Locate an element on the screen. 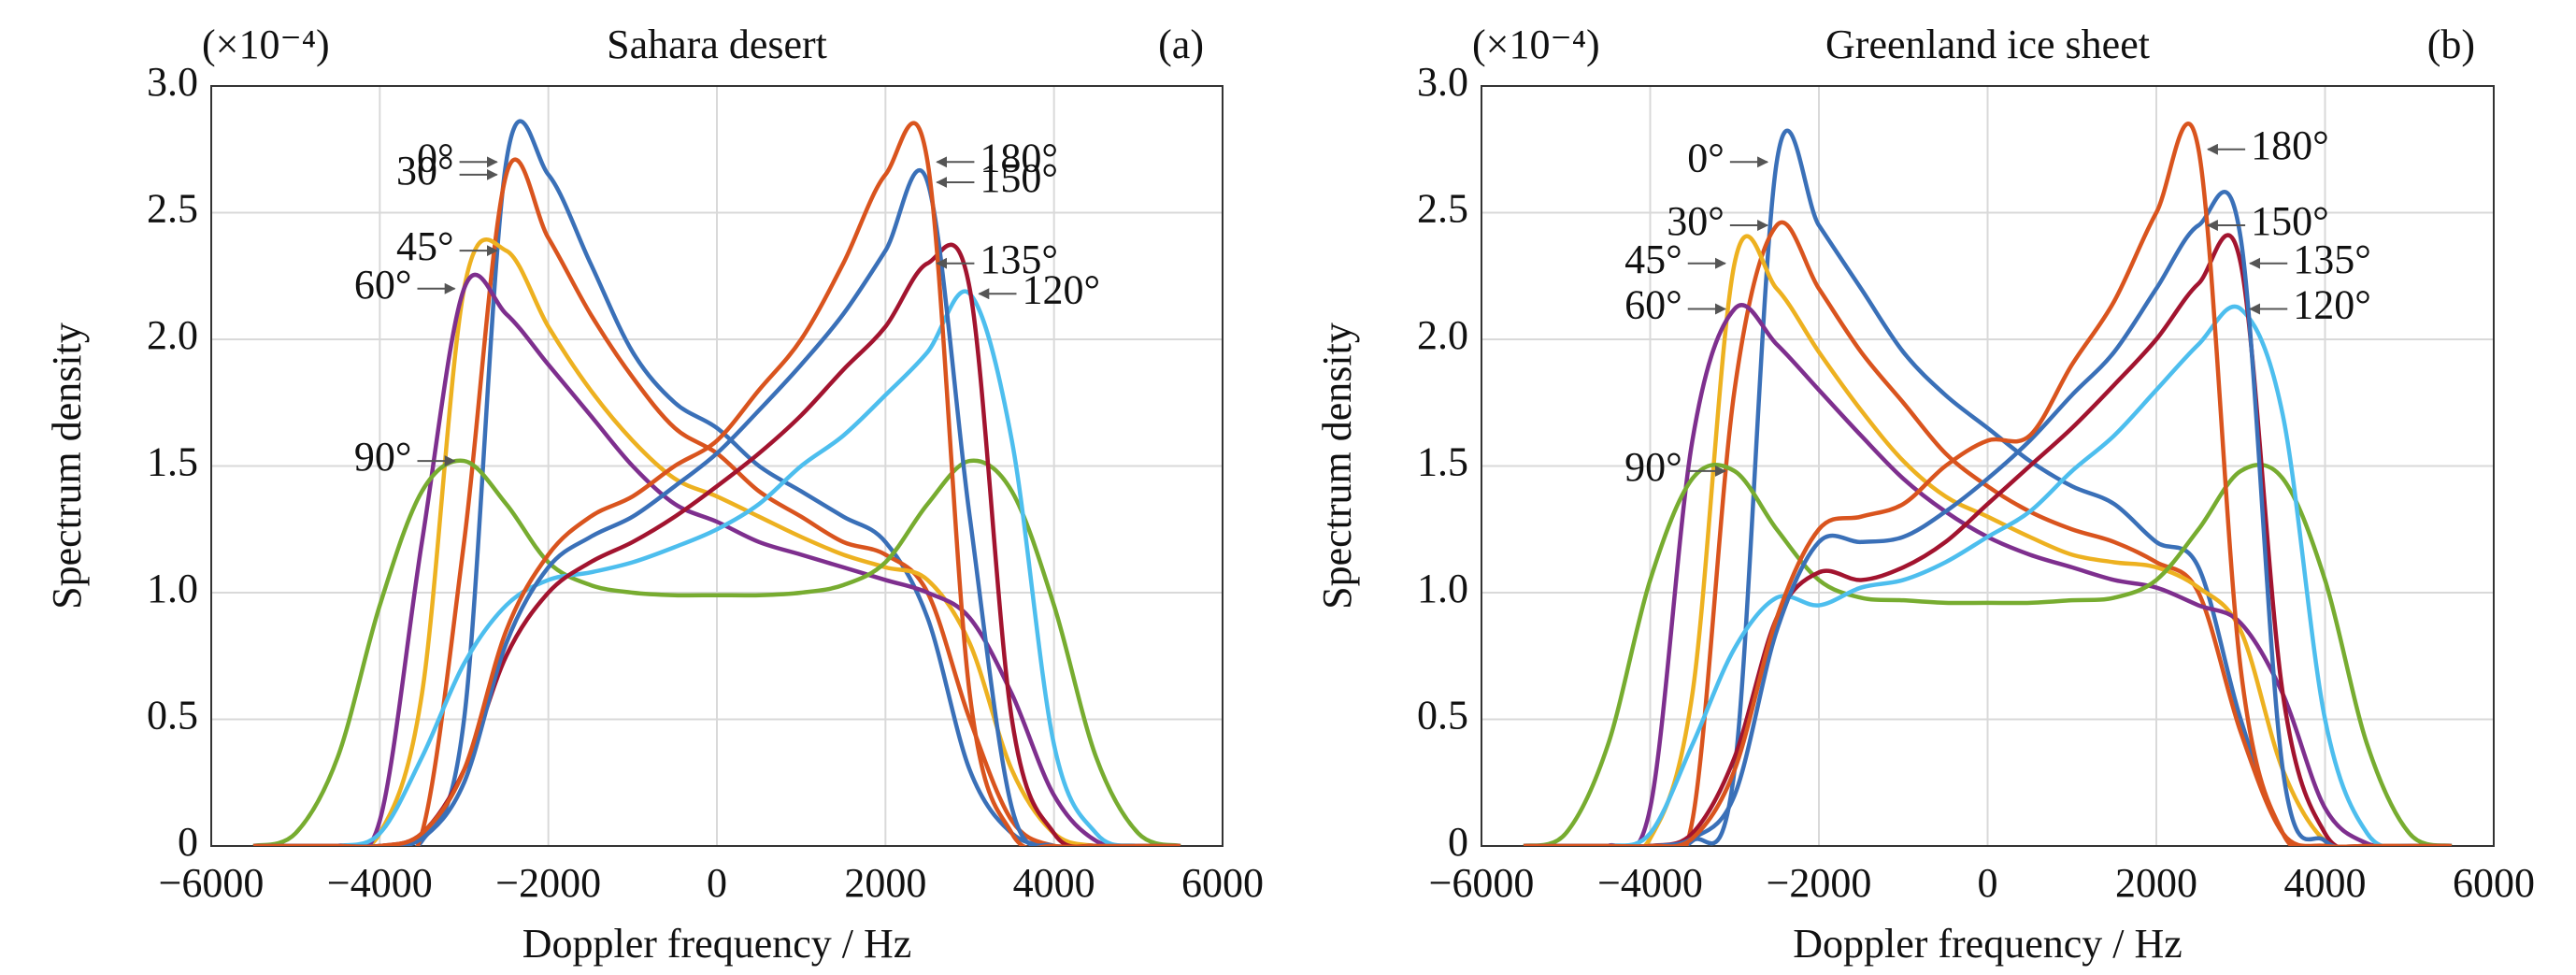 The image size is (2576, 975). chart-title: Greenland ice sheet is located at coordinates (1987, 45).